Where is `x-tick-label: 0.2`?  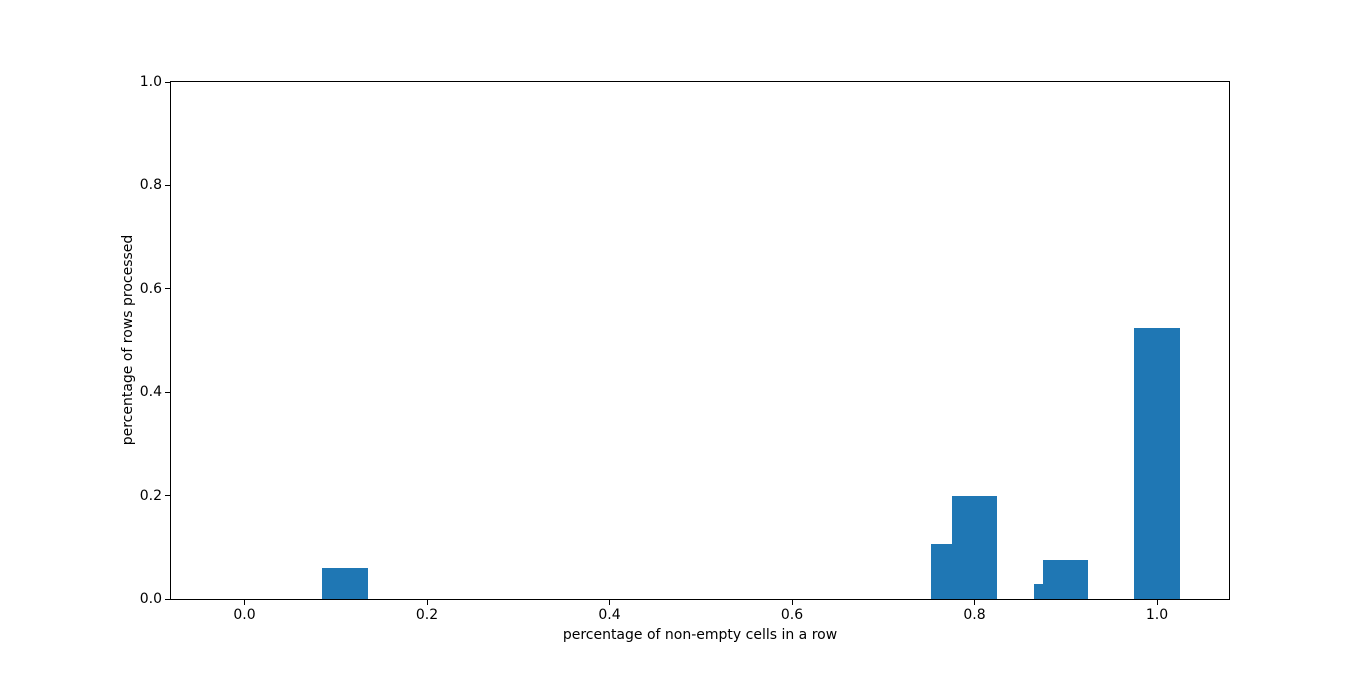 x-tick-label: 0.2 is located at coordinates (427, 615).